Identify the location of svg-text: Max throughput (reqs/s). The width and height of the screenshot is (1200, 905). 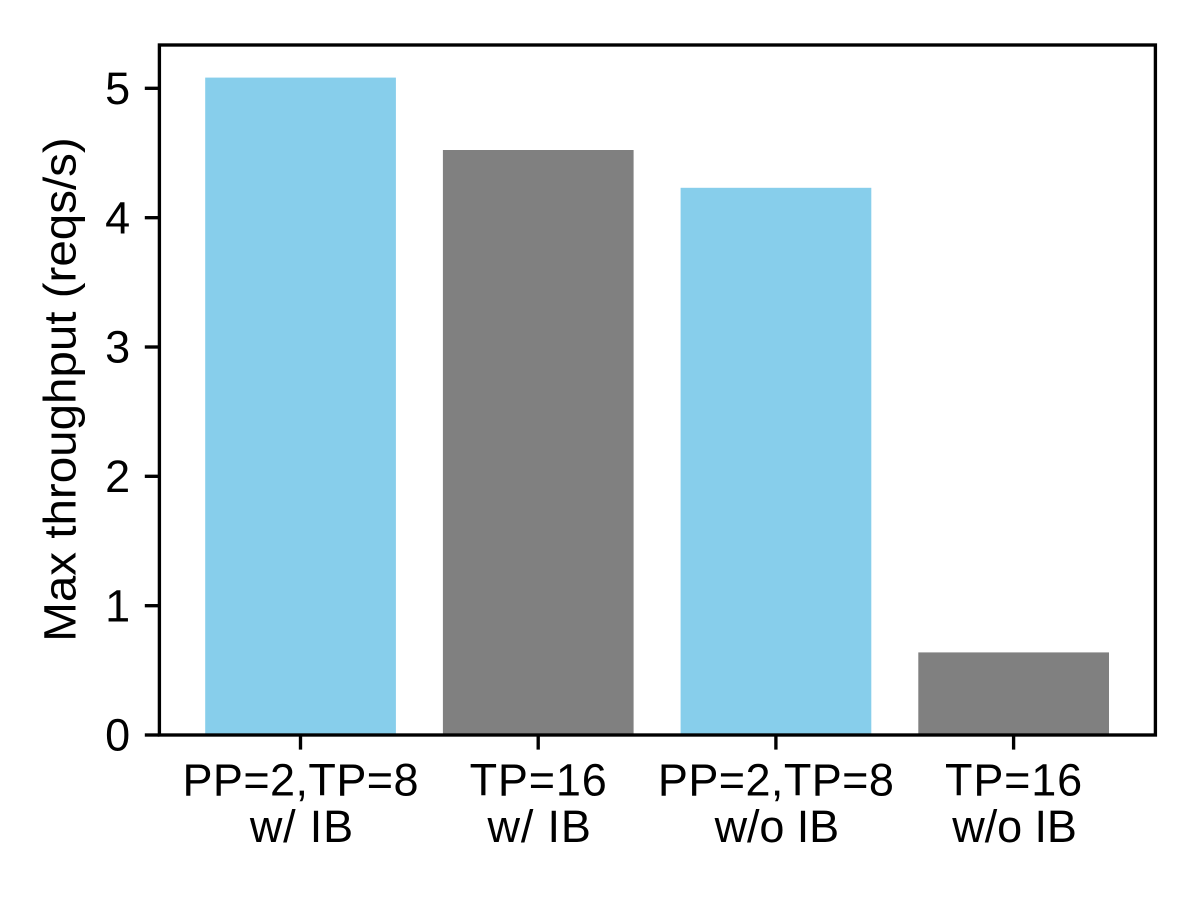
(60, 389).